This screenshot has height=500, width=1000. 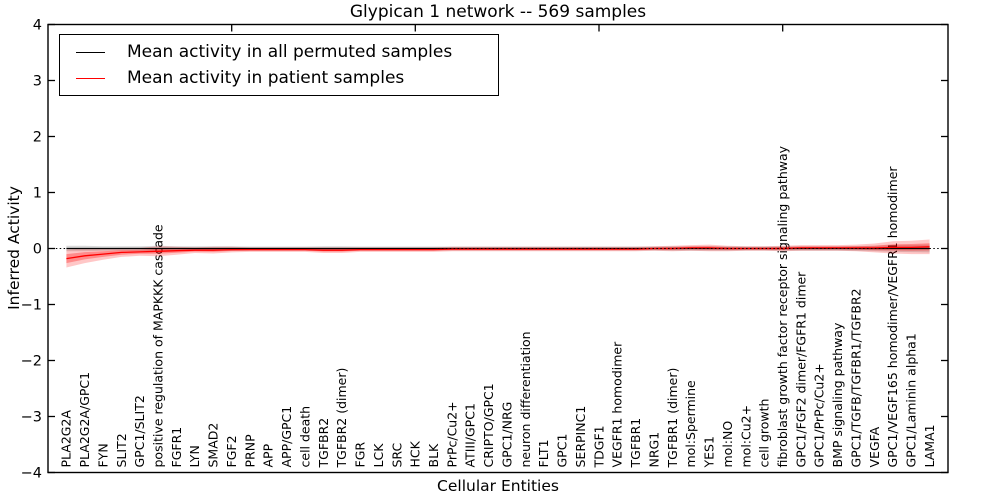 What do you see at coordinates (709, 452) in the screenshot?
I see `x-tick-label: YES1` at bounding box center [709, 452].